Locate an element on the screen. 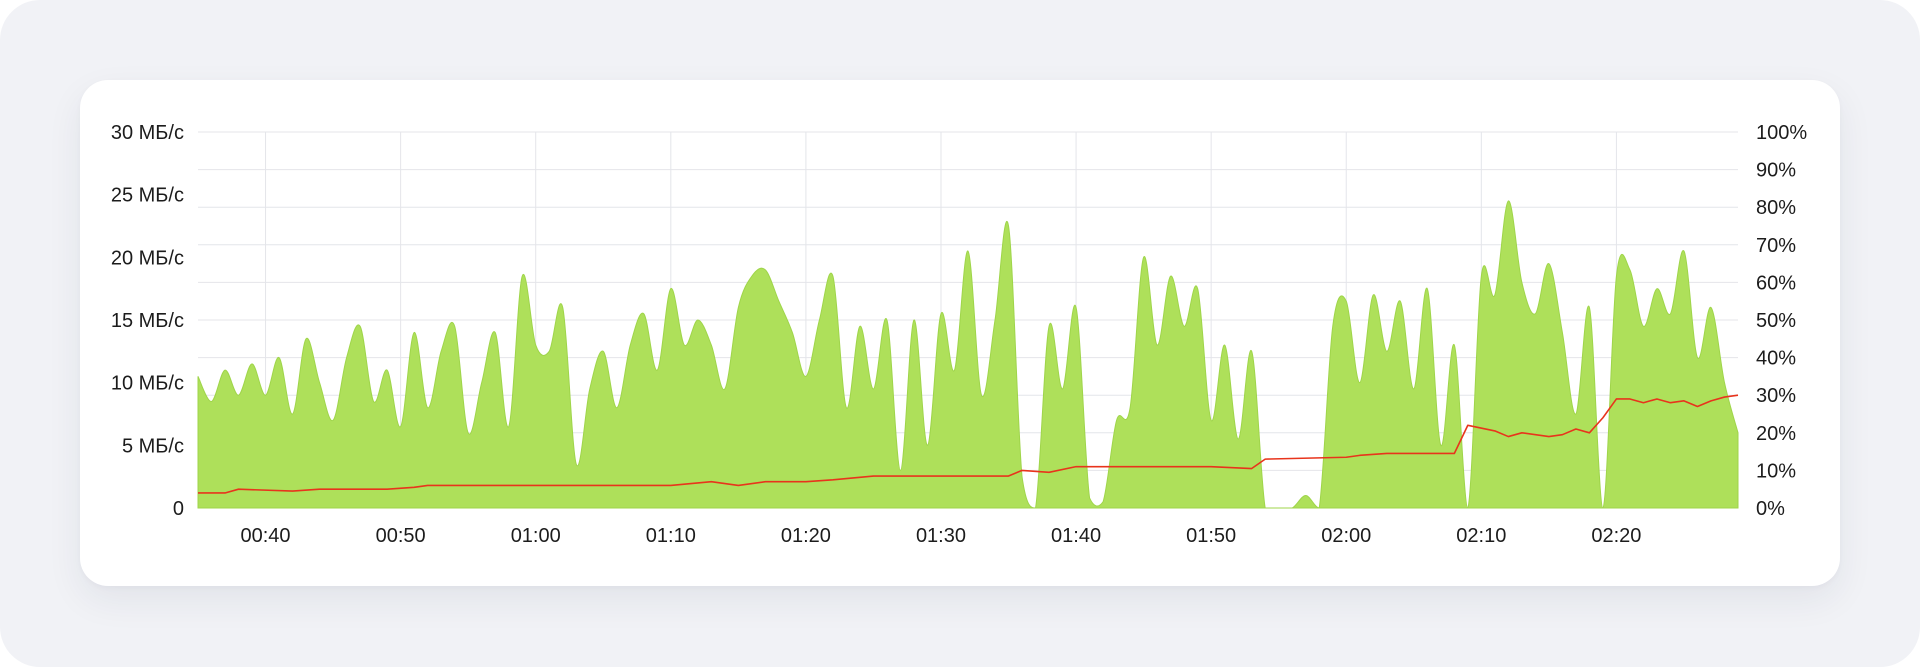 This screenshot has width=1920, height=667. percent-line is located at coordinates (968, 444).